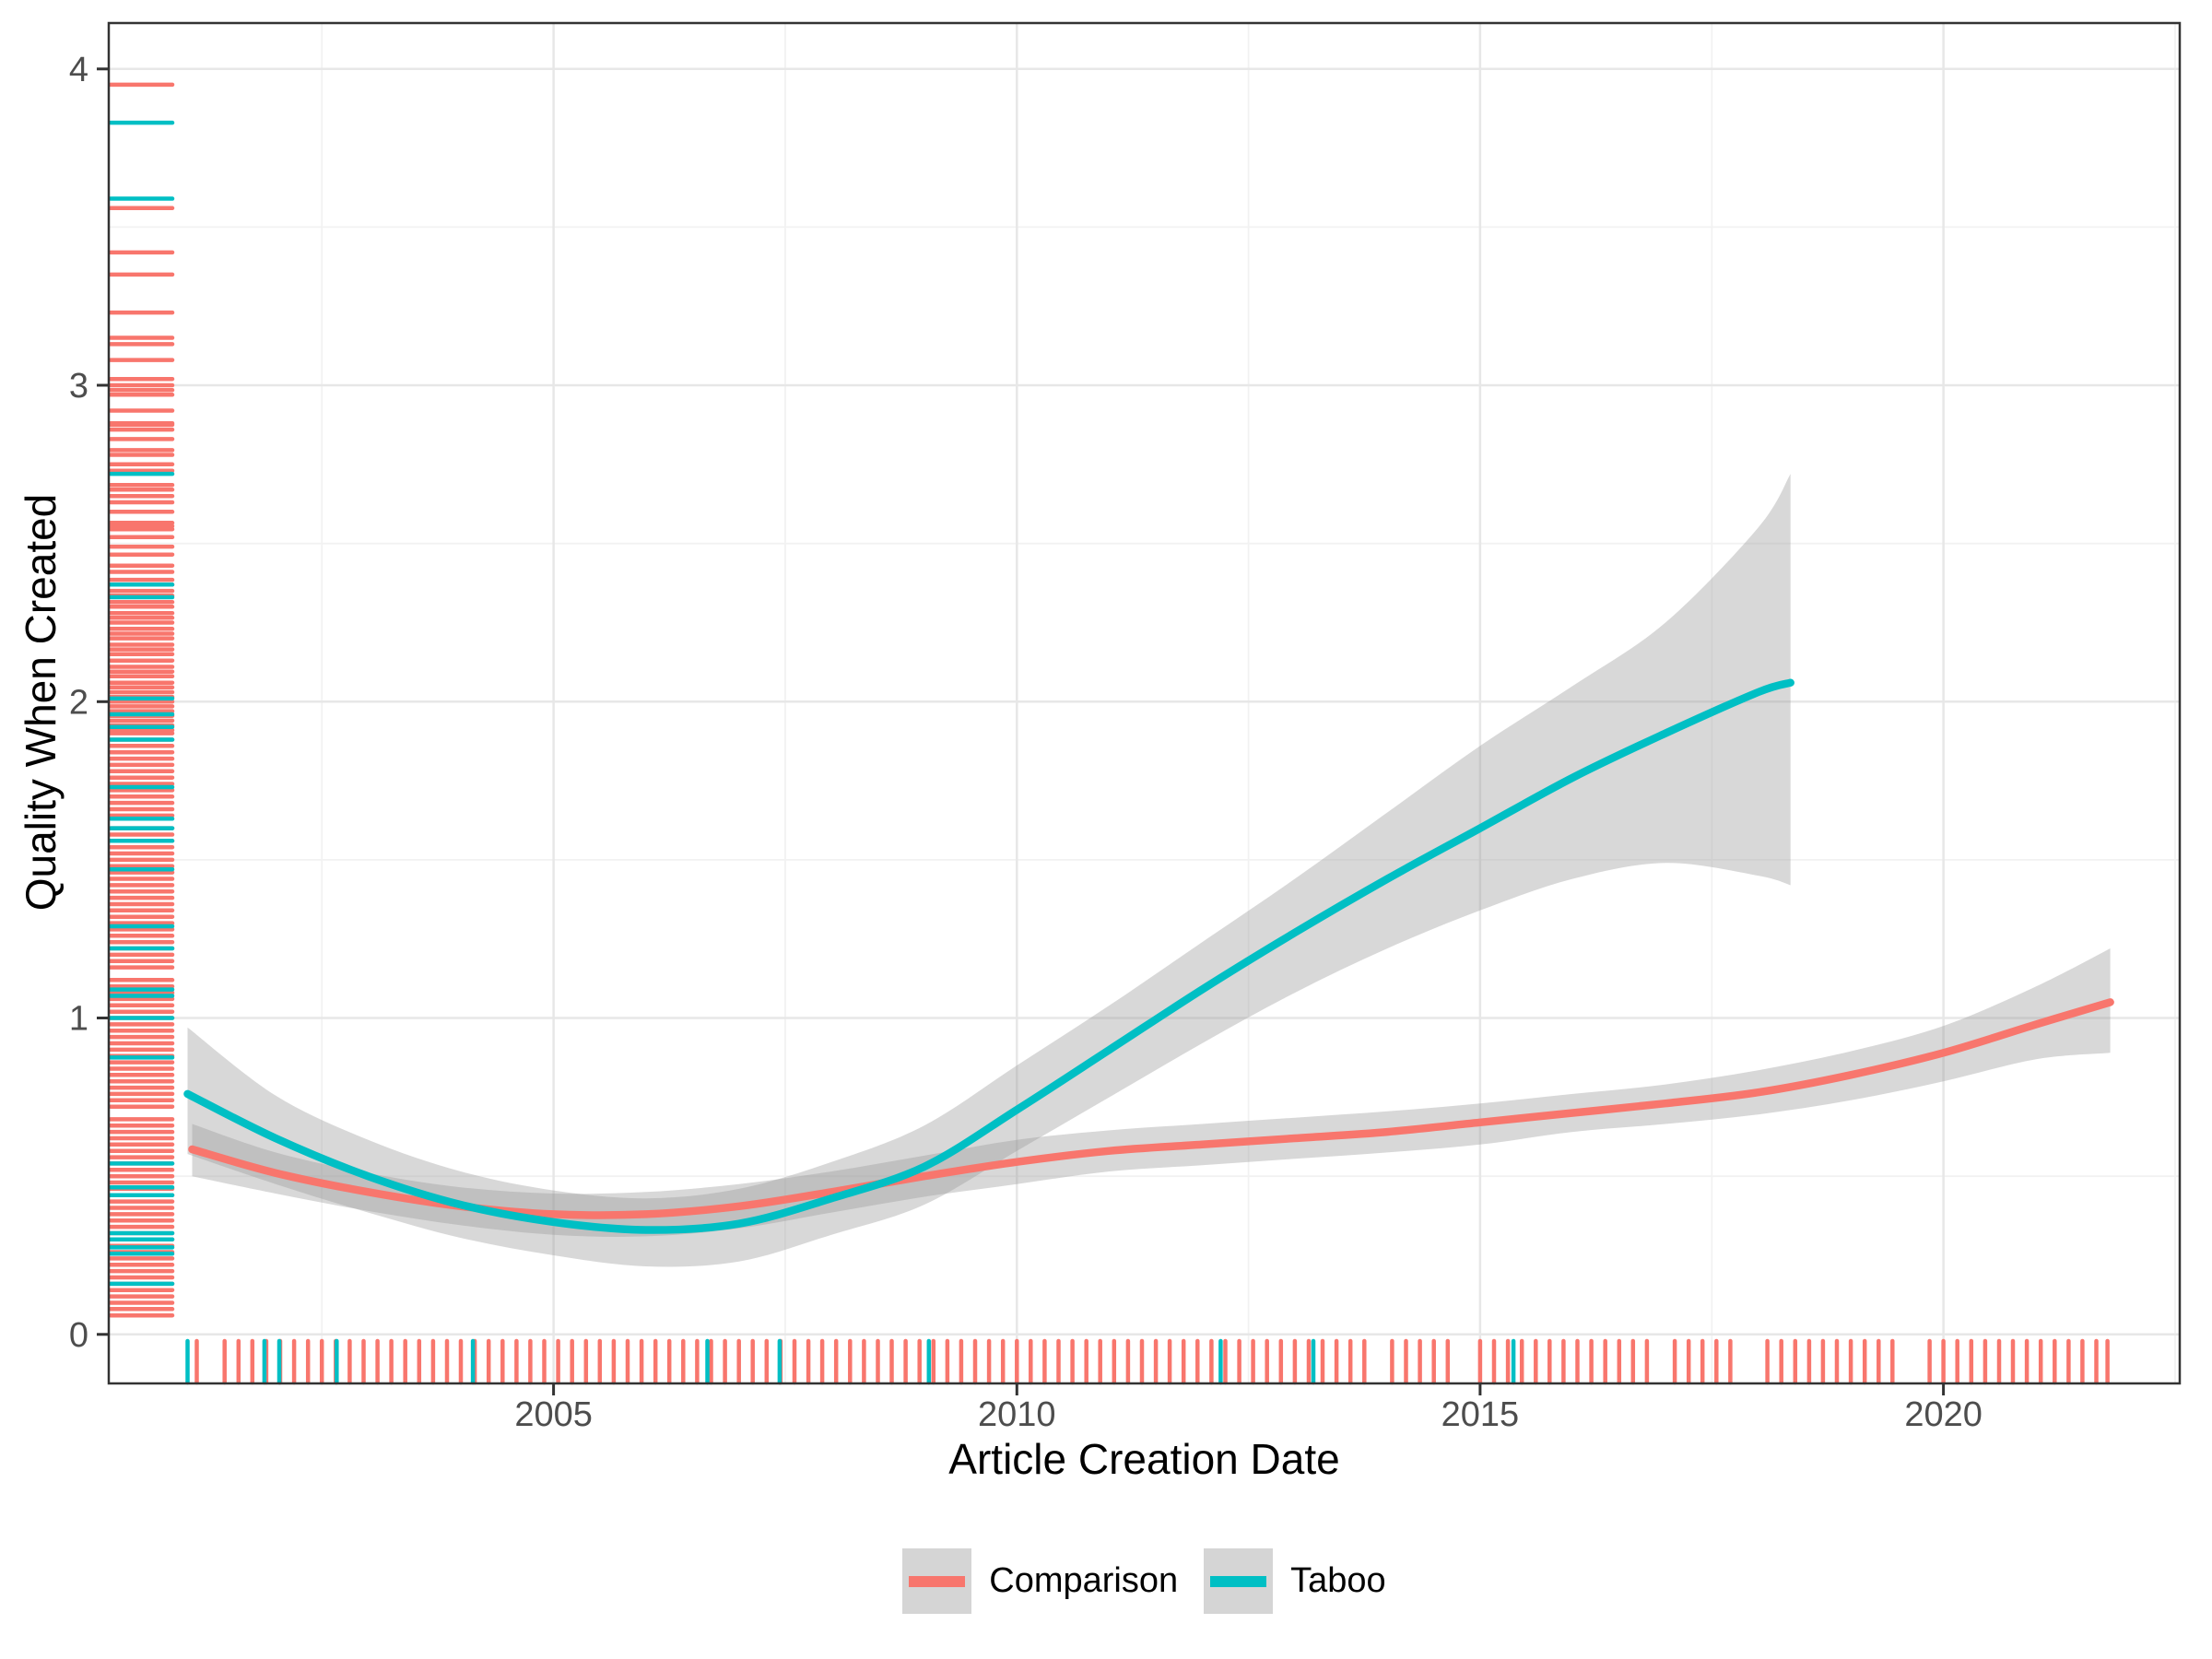  I want to click on taboo-line-swatch, so click(1238, 1581).